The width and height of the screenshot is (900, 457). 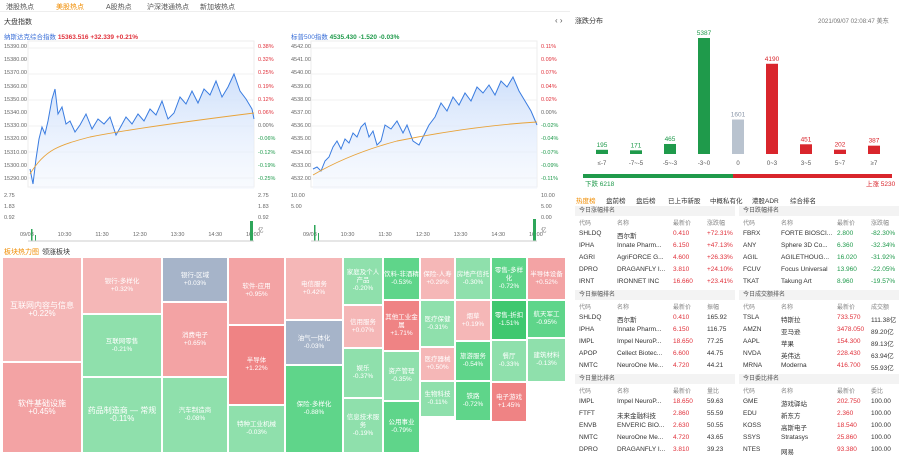 What do you see at coordinates (821, 247) in the screenshot?
I see `table-row: ANY Sphere 3D Co... 6.360 -32.34%` at bounding box center [821, 247].